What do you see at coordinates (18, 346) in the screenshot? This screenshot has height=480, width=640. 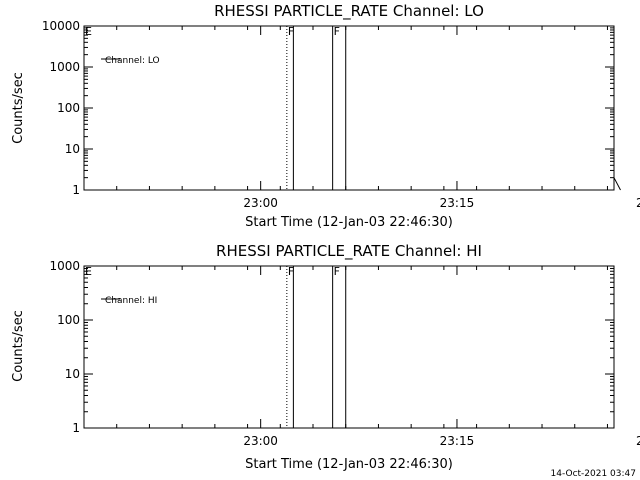 I see `panel-hi-ylabel: Counts/sec` at bounding box center [18, 346].